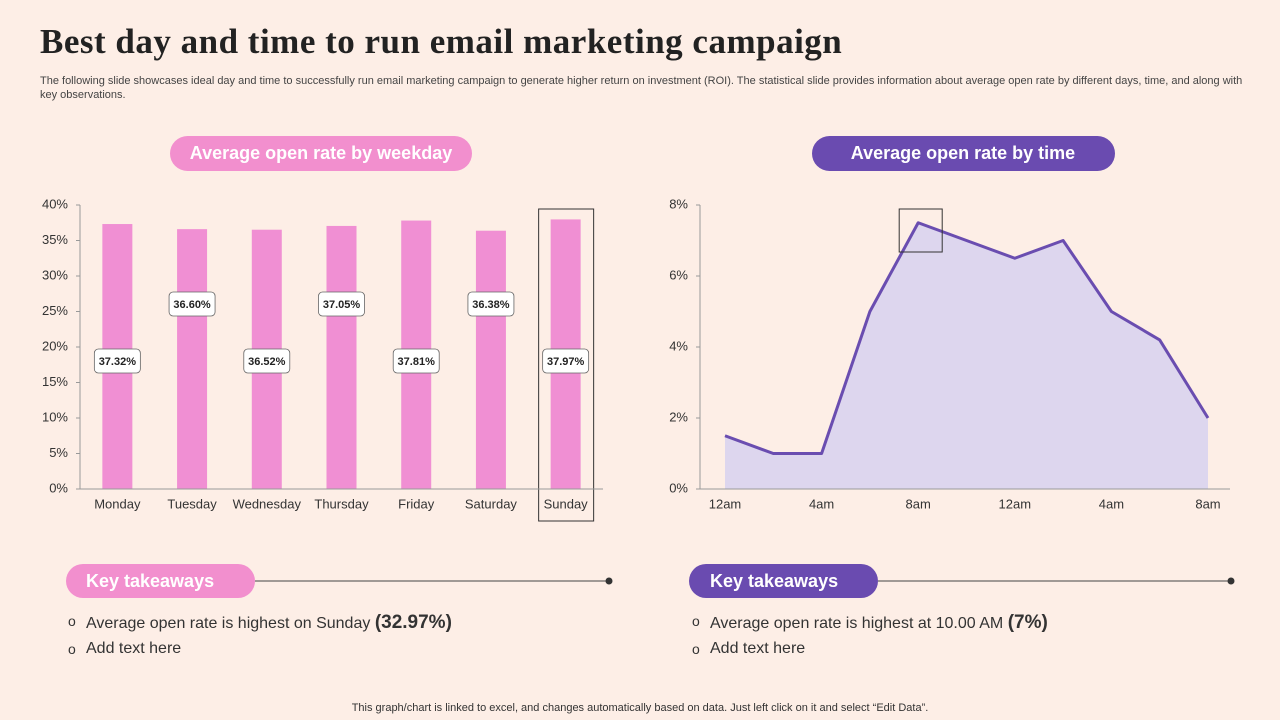 The image size is (1280, 720). What do you see at coordinates (55, 416) in the screenshot?
I see `y-tick-label: 10%` at bounding box center [55, 416].